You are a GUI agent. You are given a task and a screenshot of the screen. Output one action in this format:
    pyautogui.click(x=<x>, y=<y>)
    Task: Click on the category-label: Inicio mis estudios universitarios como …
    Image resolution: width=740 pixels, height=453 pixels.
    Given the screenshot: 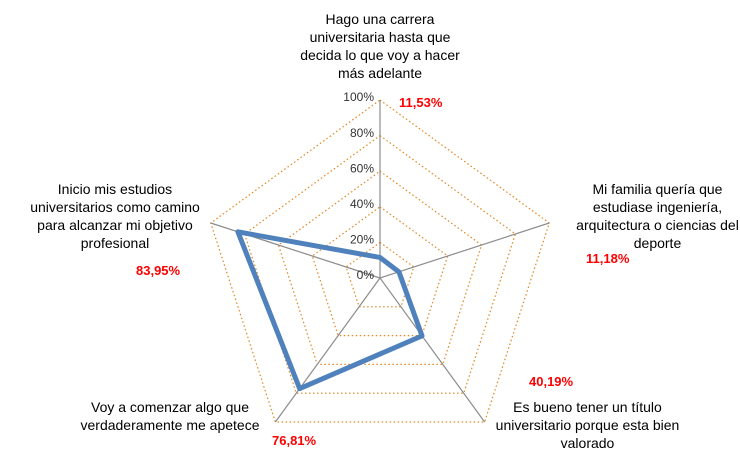 What is the action you would take?
    pyautogui.click(x=115, y=216)
    